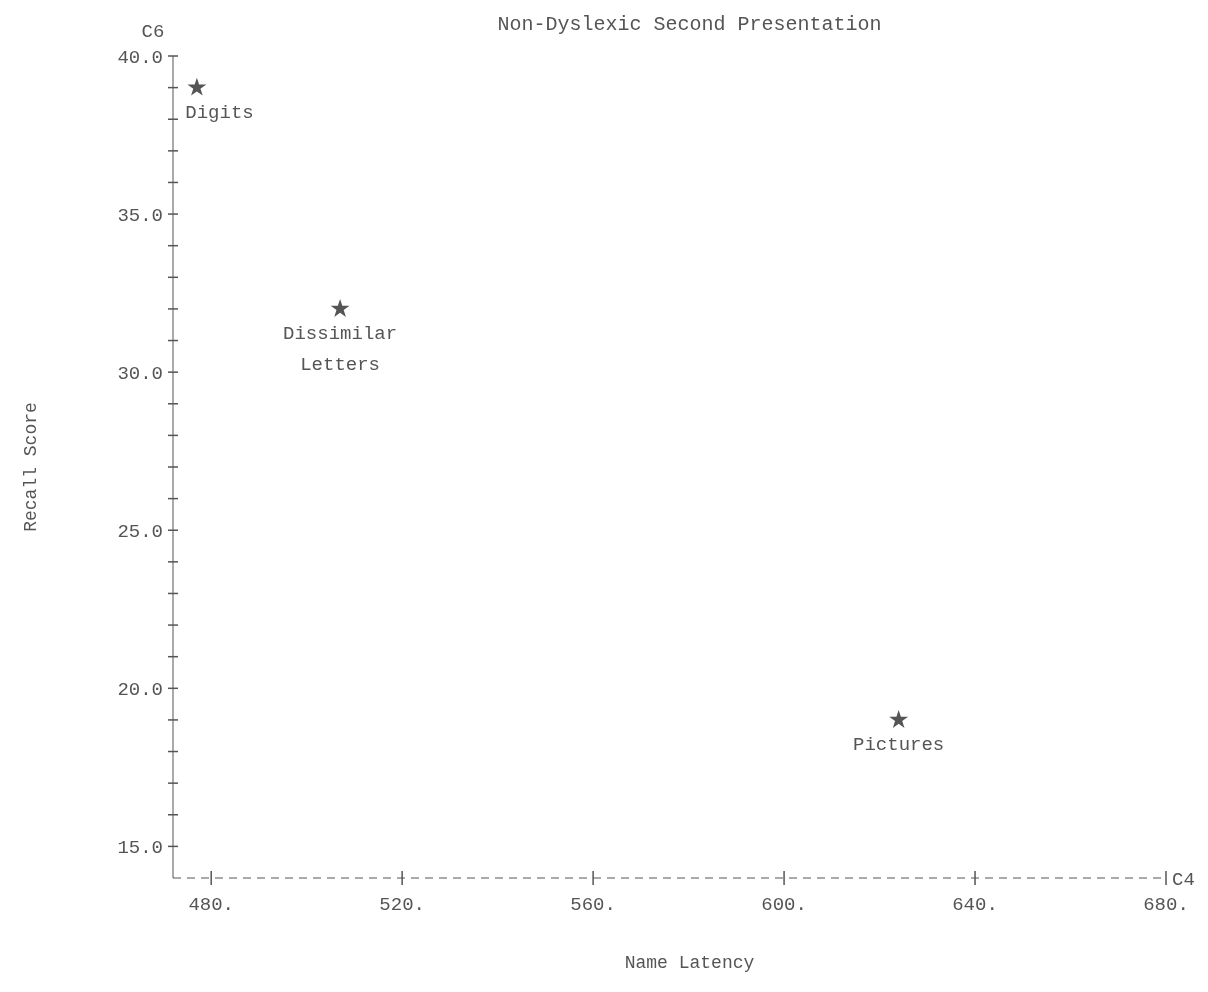 This screenshot has width=1208, height=992. Describe the element at coordinates (140, 689) in the screenshot. I see `y-tick-label: 20.0` at that location.